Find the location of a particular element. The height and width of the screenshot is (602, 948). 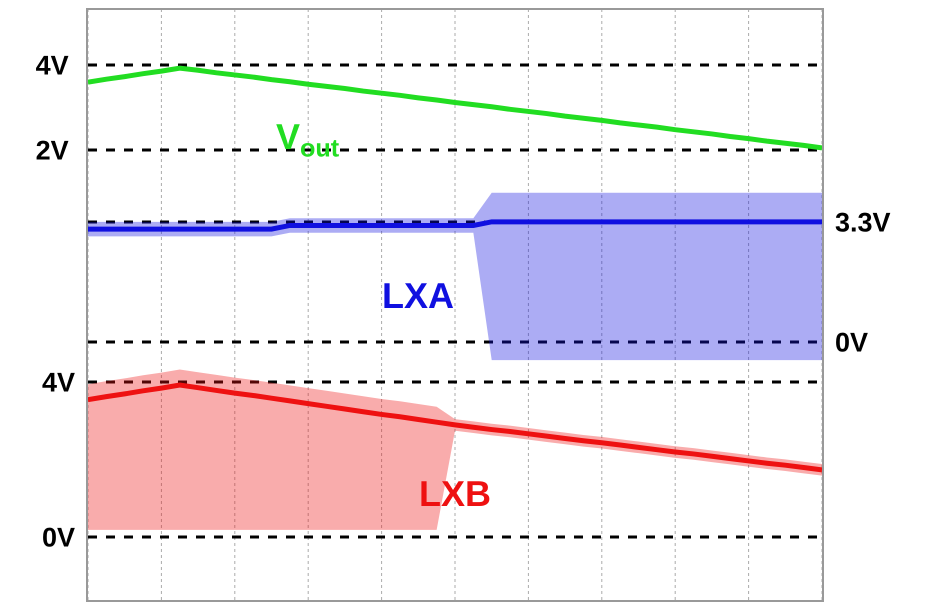

series-label: LXB is located at coordinates (455, 493).